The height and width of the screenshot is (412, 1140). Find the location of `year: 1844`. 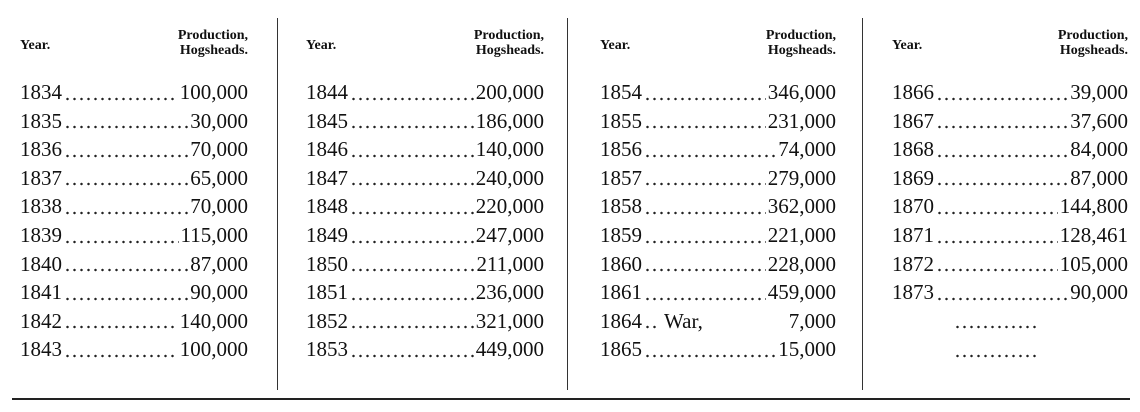

year: 1844 is located at coordinates (327, 92).